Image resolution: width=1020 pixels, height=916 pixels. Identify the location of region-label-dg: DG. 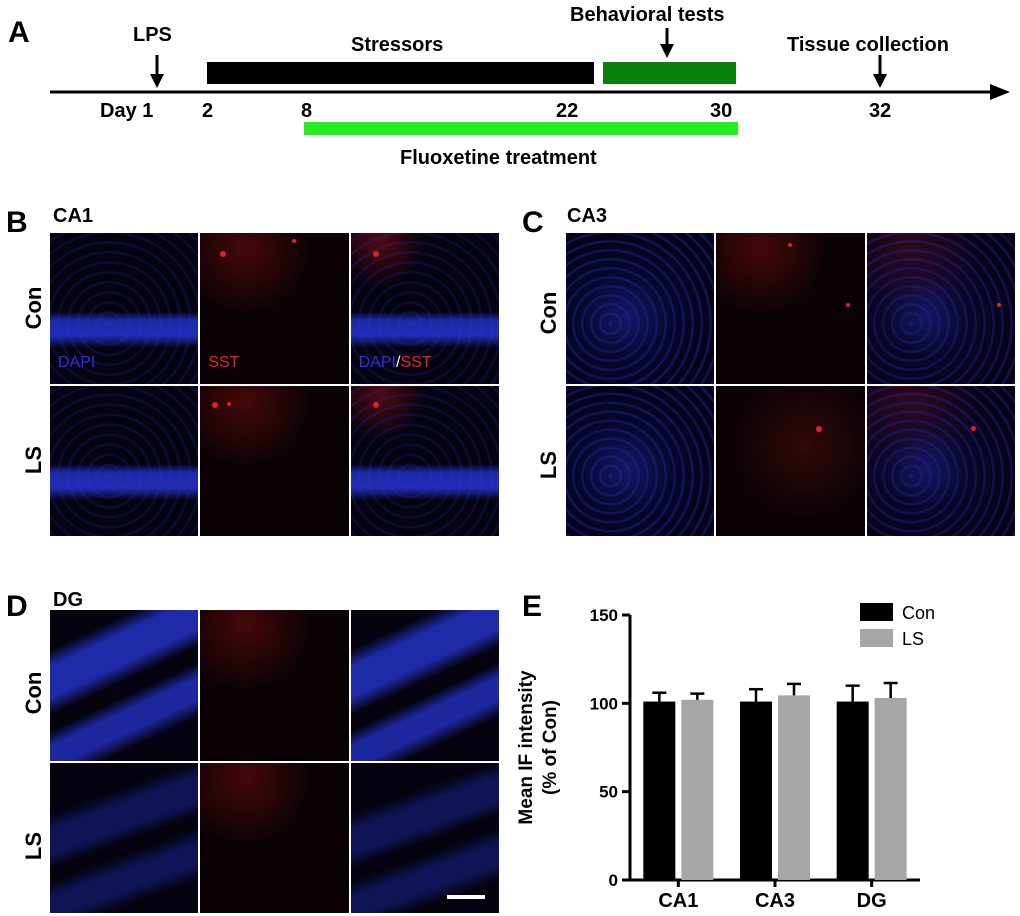
(68, 600).